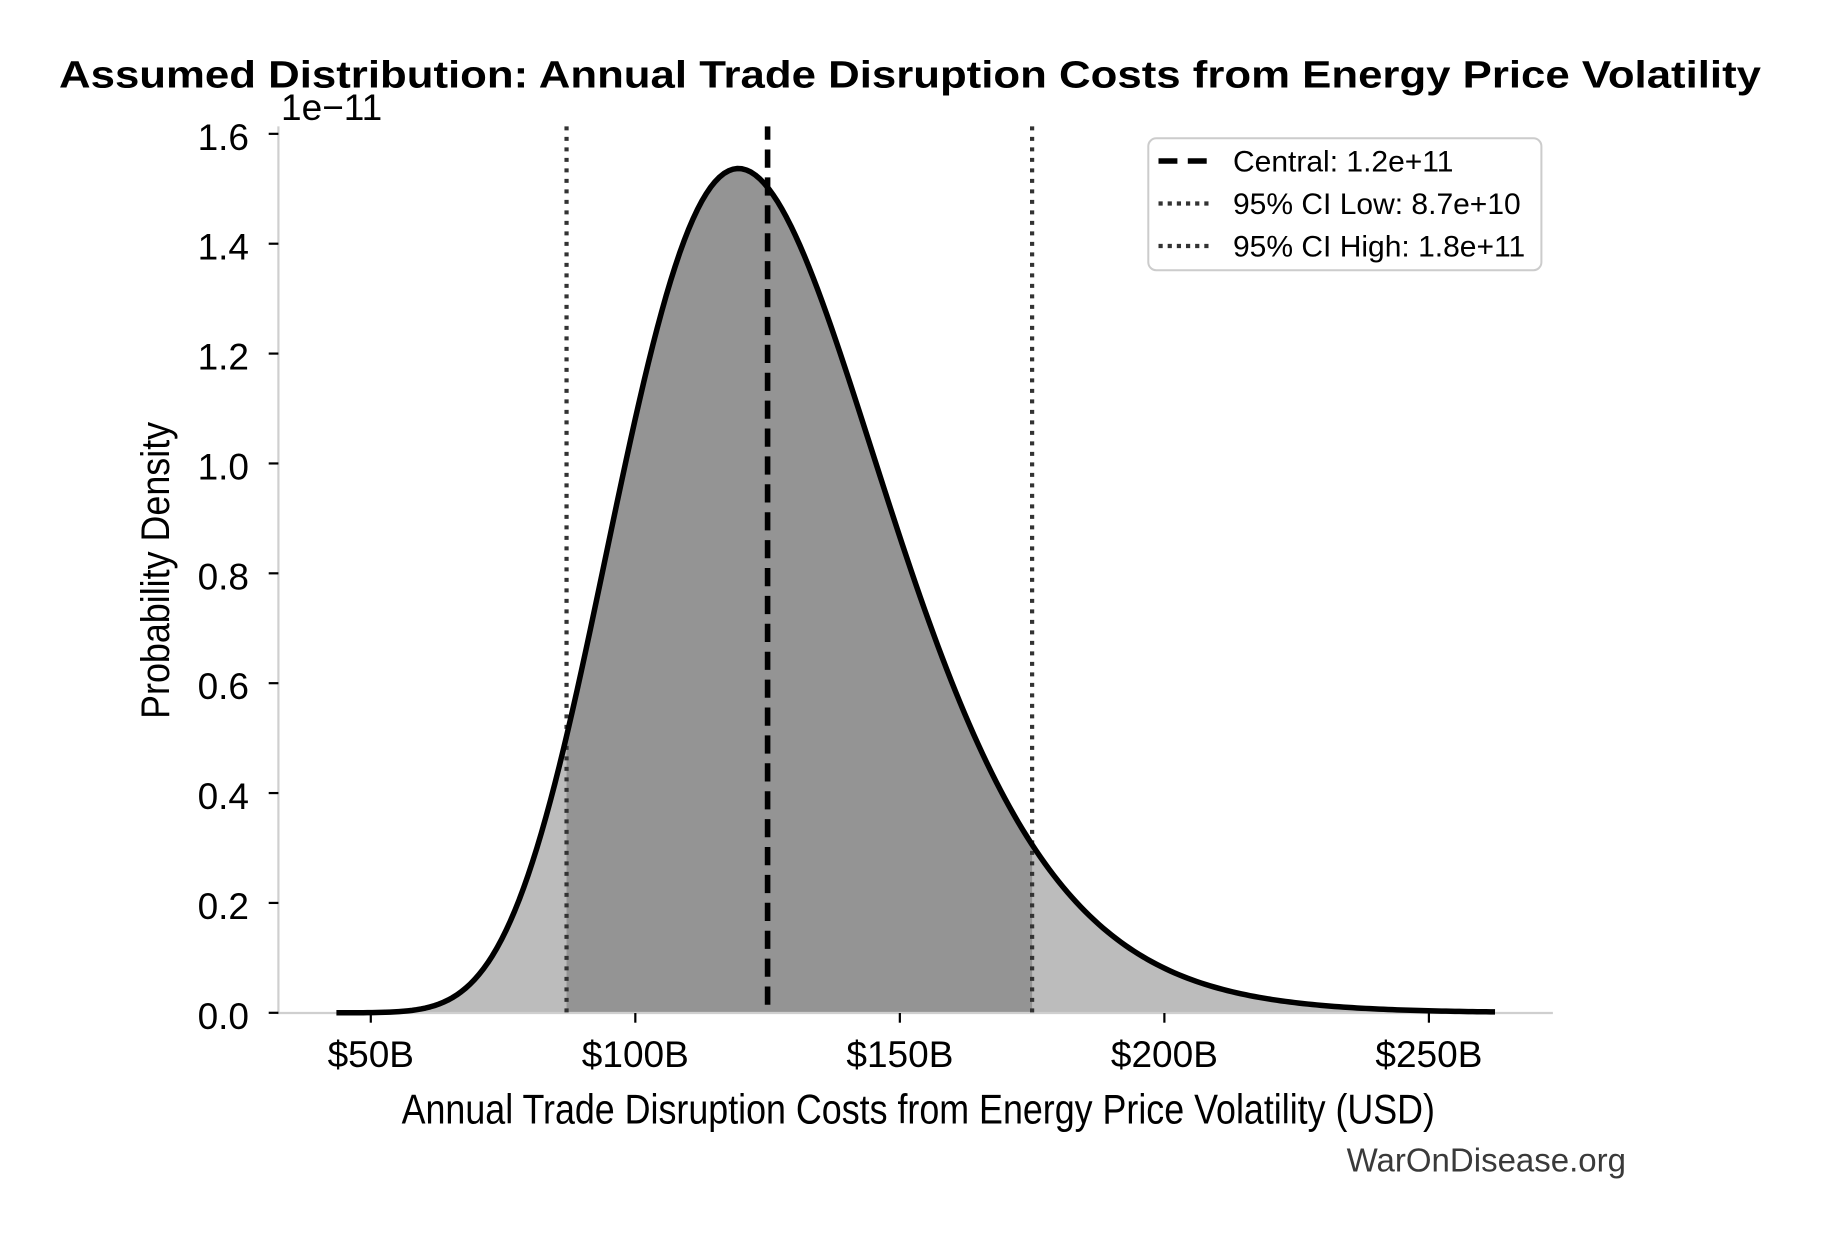  Describe the element at coordinates (223, 906) in the screenshot. I see `svg-text: 0.2` at that location.